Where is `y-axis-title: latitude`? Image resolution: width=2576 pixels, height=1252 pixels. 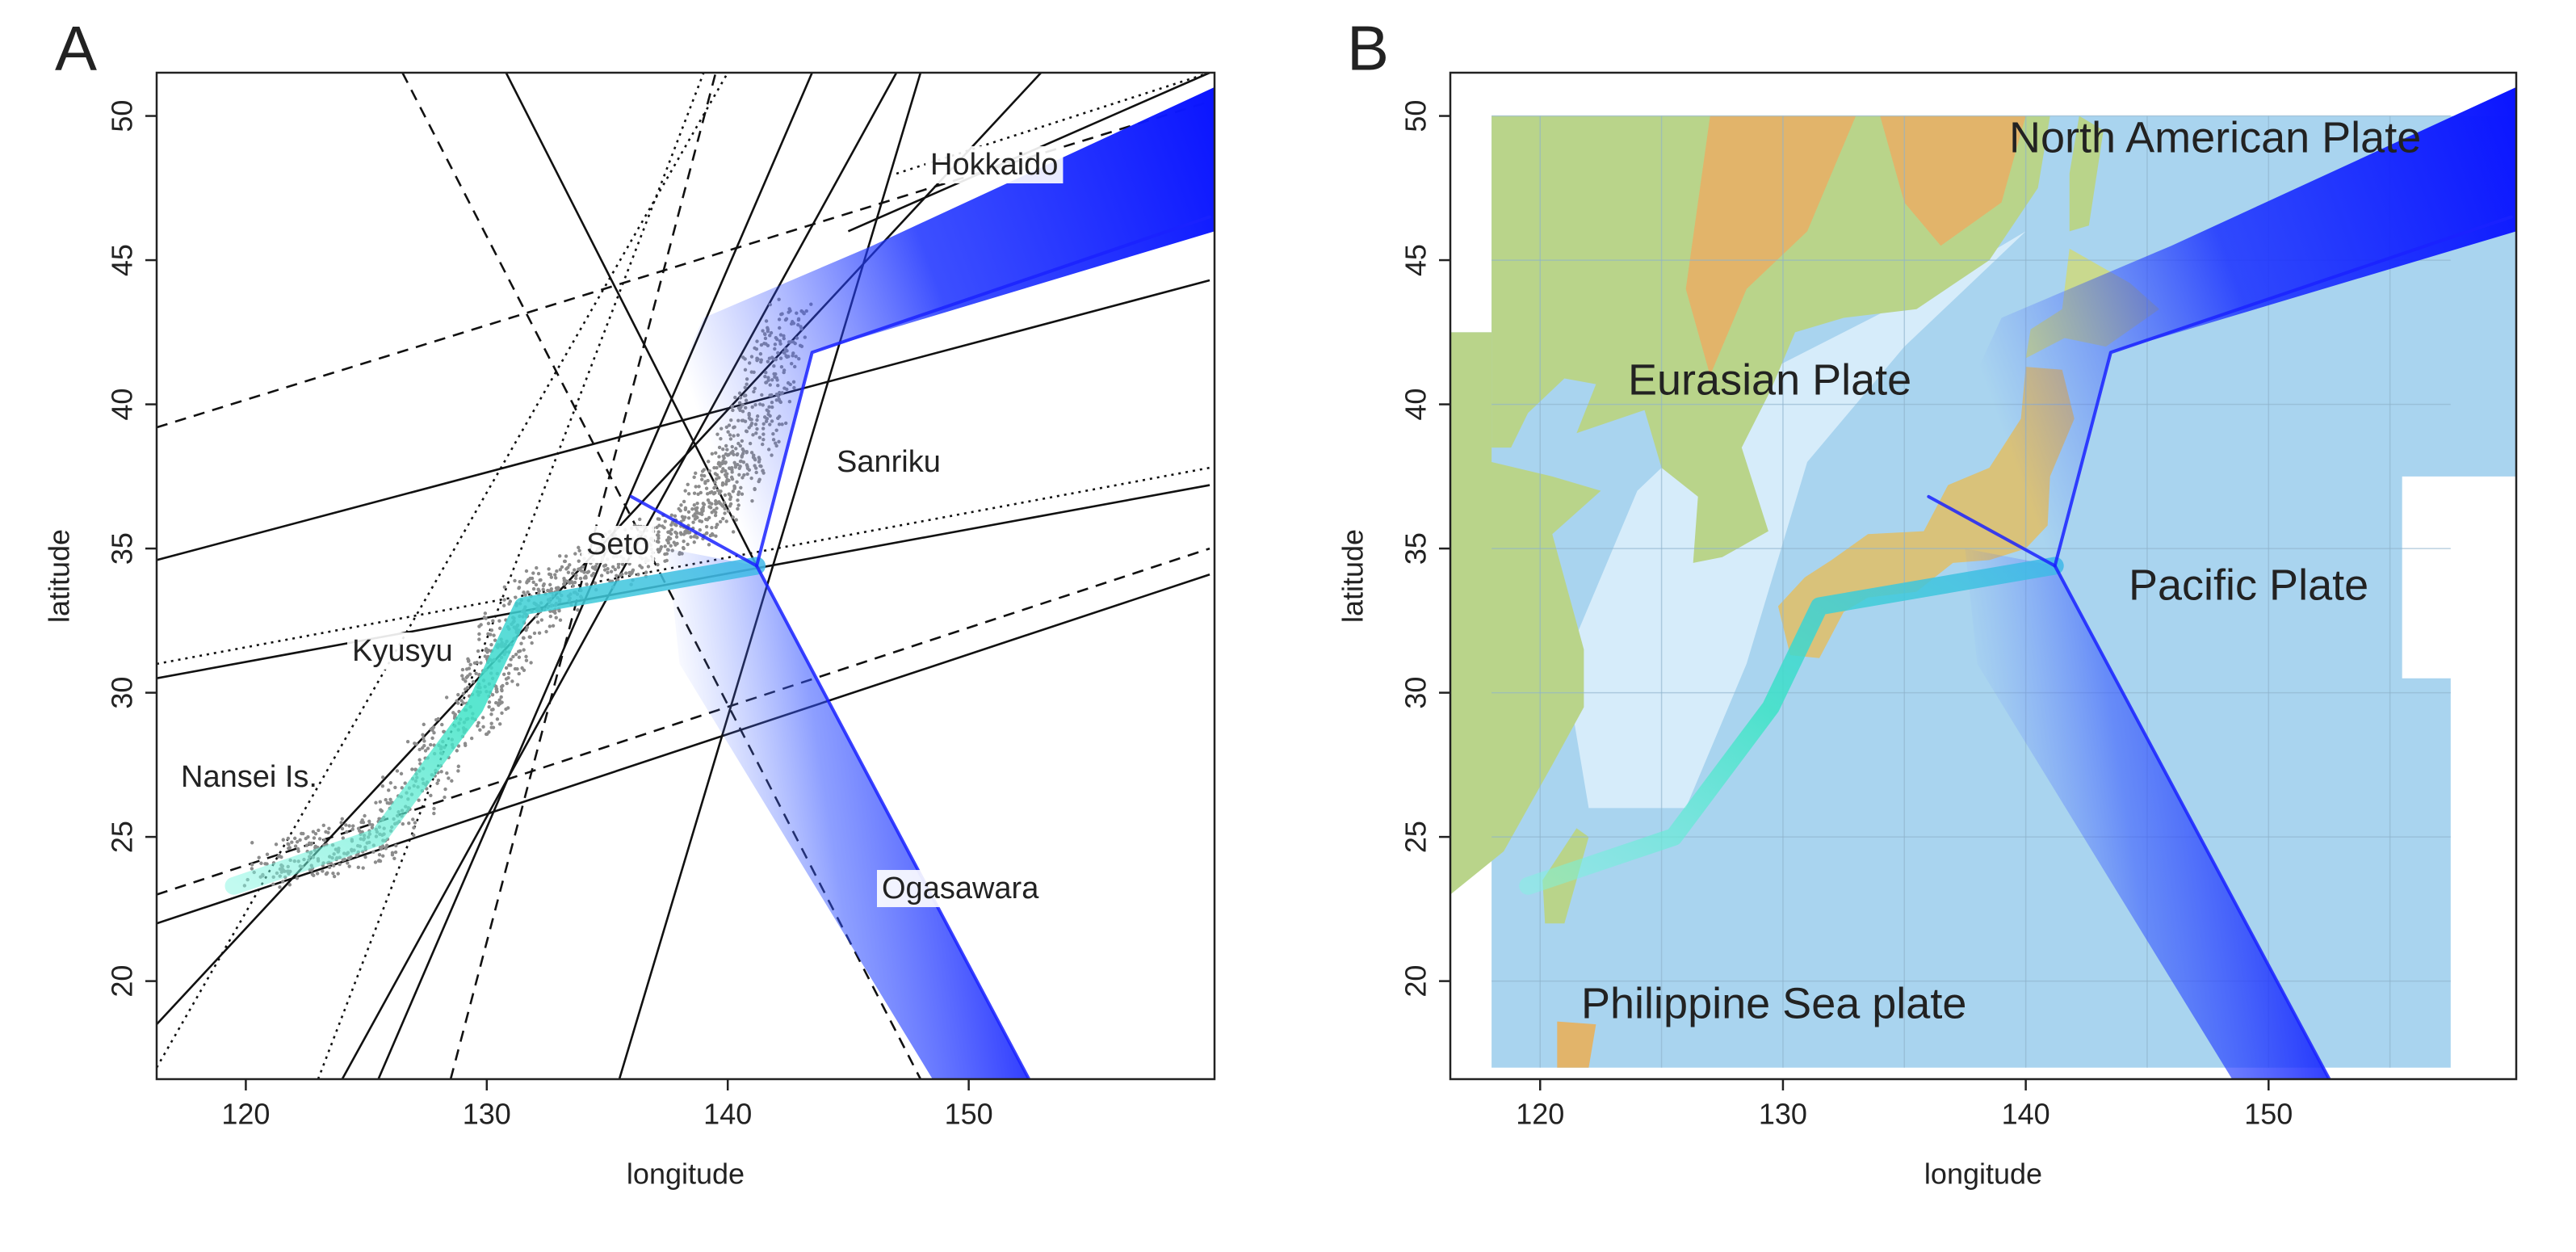
y-axis-title: latitude is located at coordinates (1353, 576).